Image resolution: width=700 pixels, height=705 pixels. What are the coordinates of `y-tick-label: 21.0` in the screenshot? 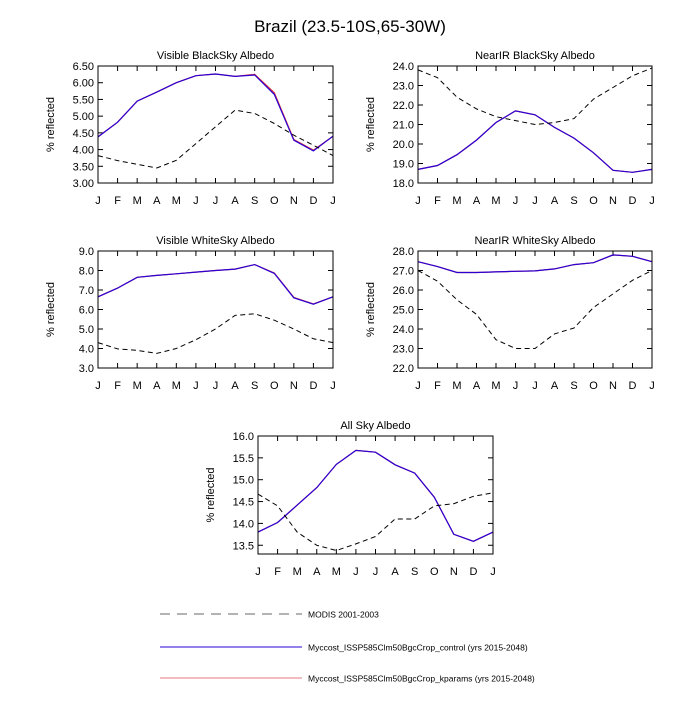 It's located at (403, 126).